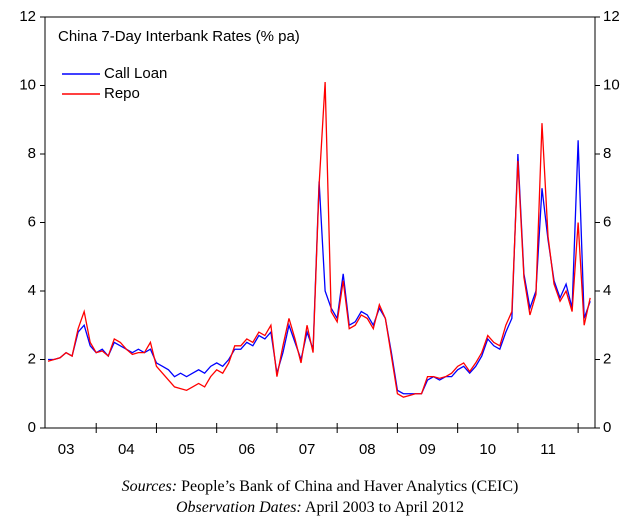 The height and width of the screenshot is (528, 640). I want to click on y-tick-label: 6, so click(32, 221).